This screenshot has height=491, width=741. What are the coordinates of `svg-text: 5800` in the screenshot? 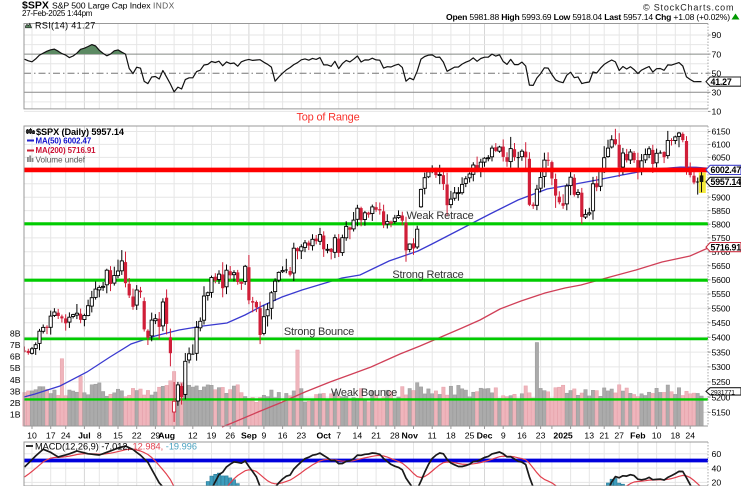 It's located at (721, 224).